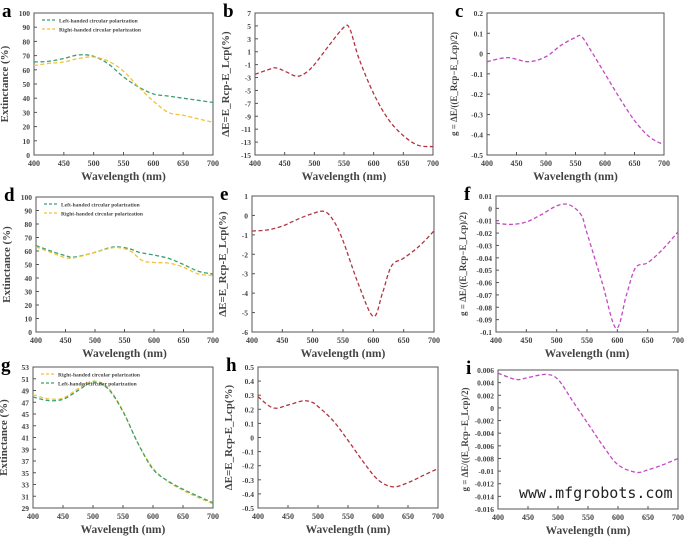 This screenshot has height=537, width=685. What do you see at coordinates (485, 421) in the screenshot?
I see `y-tick-label: -0.002` at bounding box center [485, 421].